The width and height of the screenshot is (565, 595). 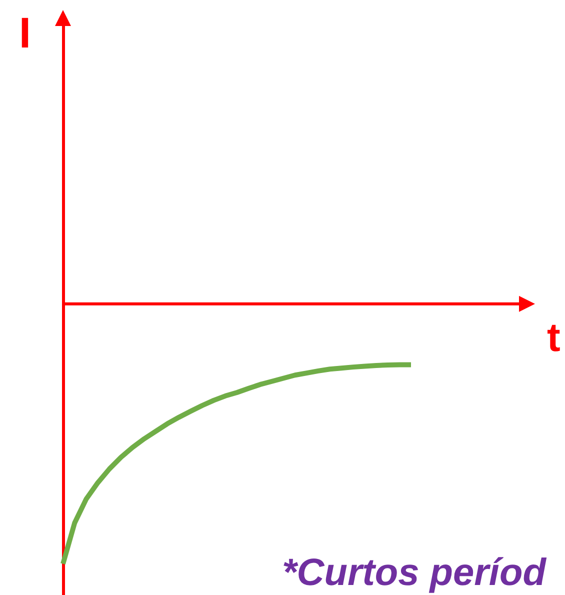 I want to click on x-axis-title: t, so click(x=553, y=338).